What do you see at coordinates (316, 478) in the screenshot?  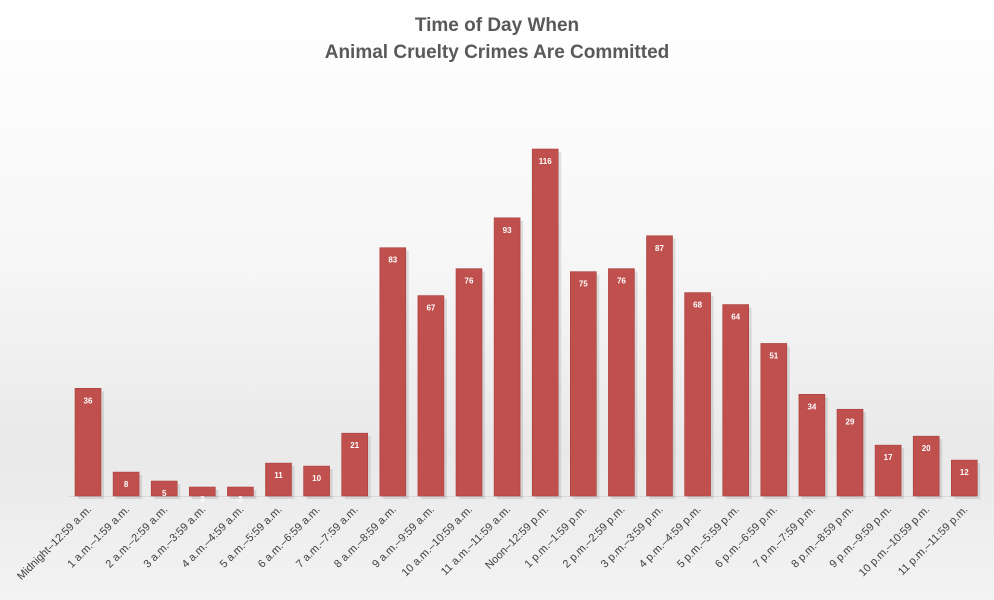 I see `bar-data-label: 10` at bounding box center [316, 478].